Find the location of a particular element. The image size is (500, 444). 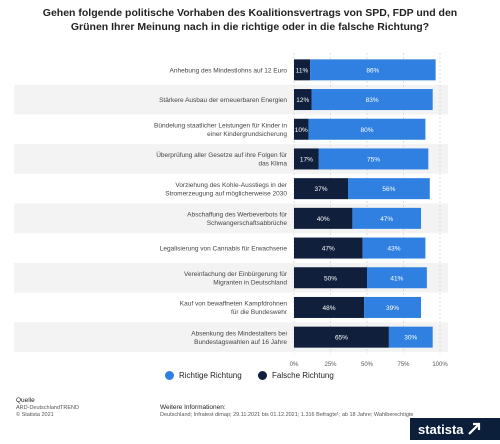

category-label: für die Bundeswehr is located at coordinates (259, 312).